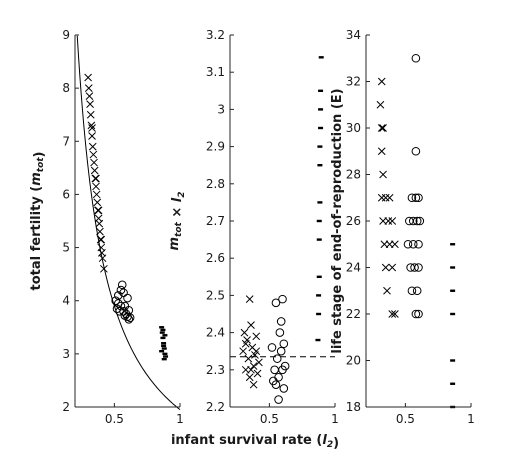 The width and height of the screenshot is (524, 470). Describe the element at coordinates (255, 442) in the screenshot. I see `shared-x-axis-label: infant survival rate (l2)` at that location.